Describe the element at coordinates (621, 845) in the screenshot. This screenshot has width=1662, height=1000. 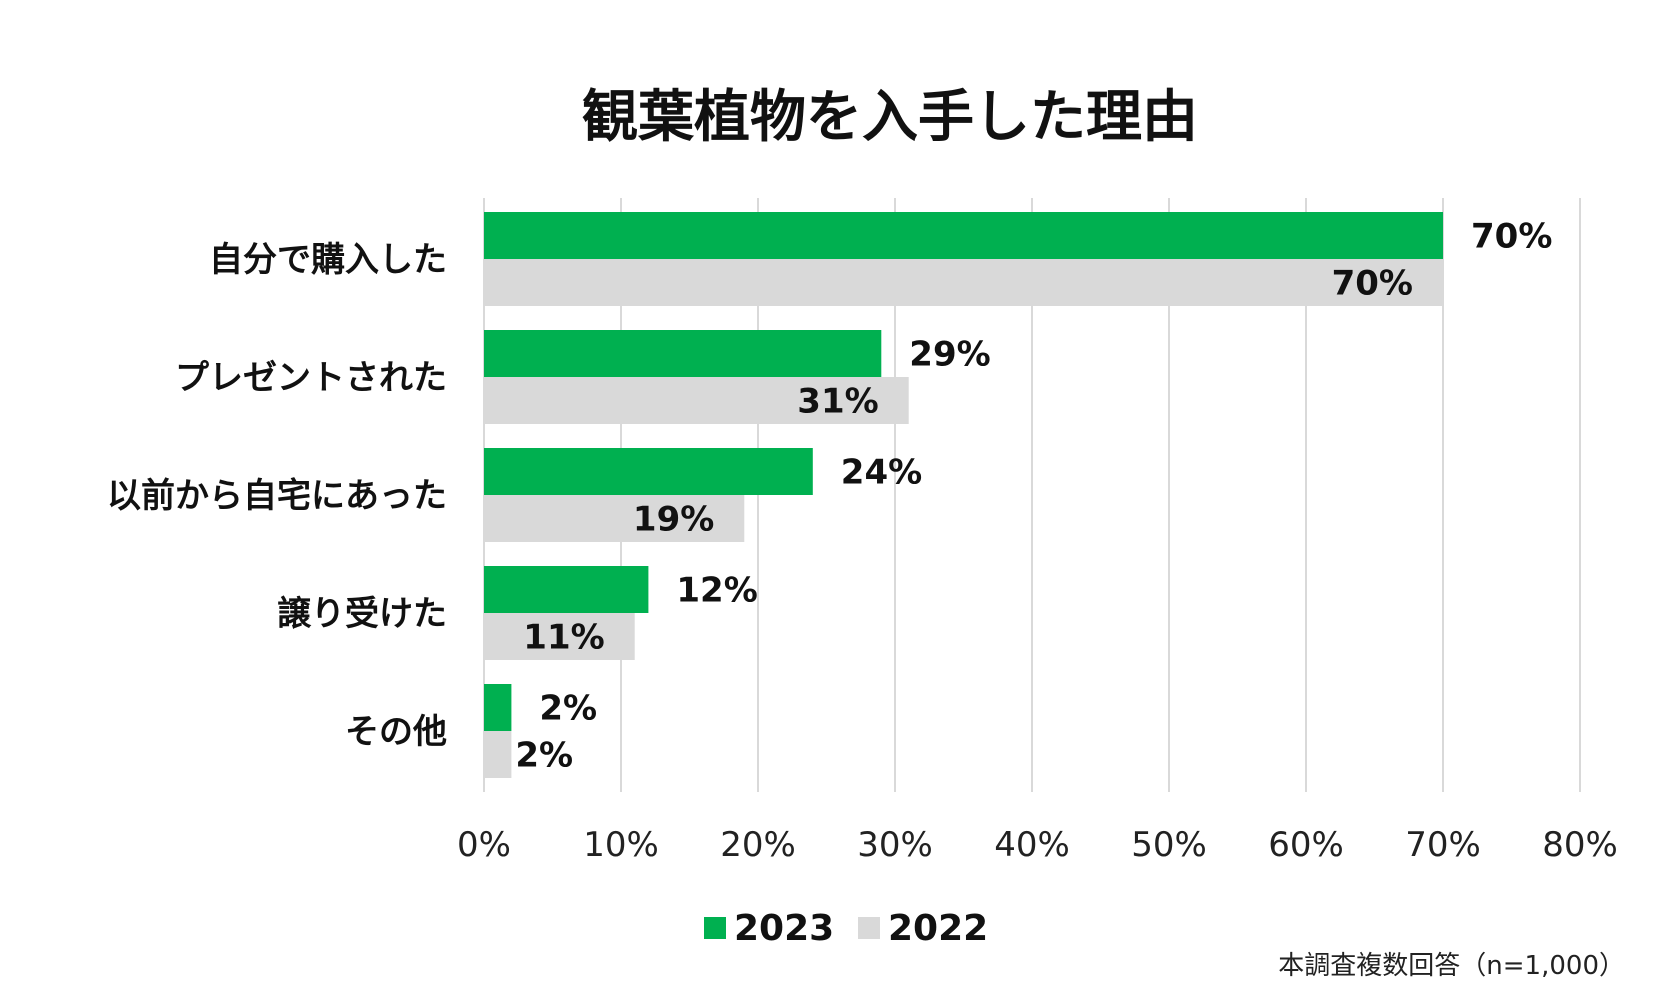
I see `x-tick-label: 10%` at that location.